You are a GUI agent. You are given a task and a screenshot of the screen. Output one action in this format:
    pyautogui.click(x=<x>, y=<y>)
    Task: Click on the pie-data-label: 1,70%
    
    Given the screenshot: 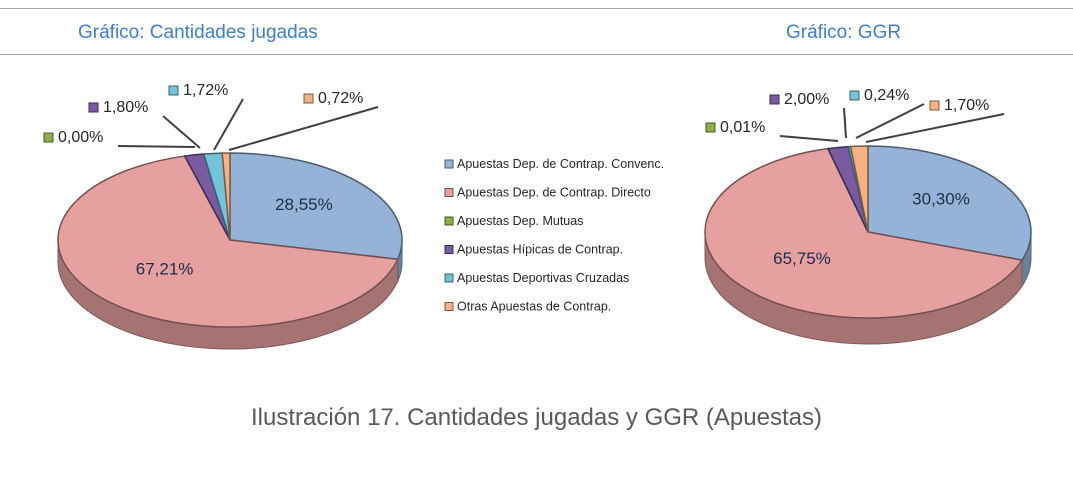 What is the action you would take?
    pyautogui.click(x=966, y=105)
    